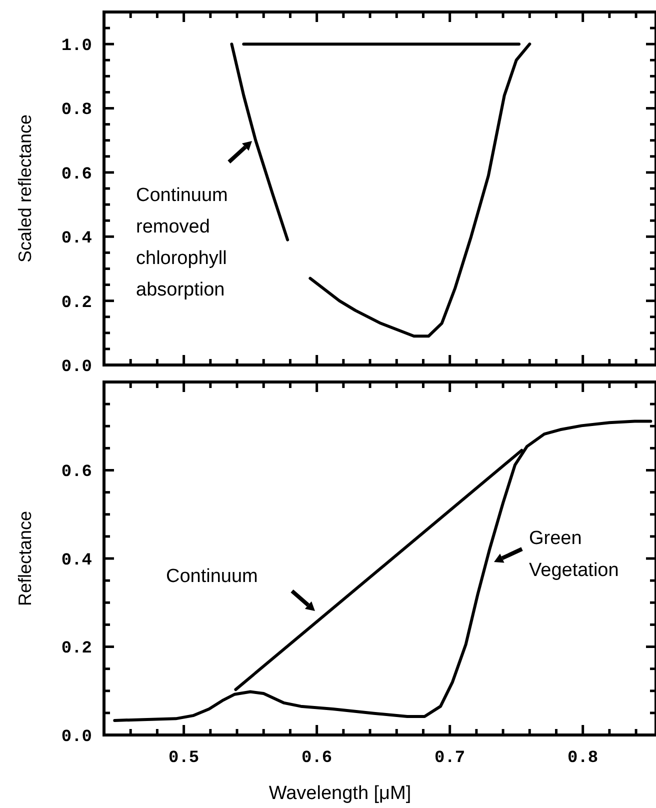 The width and height of the screenshot is (656, 808). Describe the element at coordinates (182, 242) in the screenshot. I see `annotation: Continuum removed chlorophyll absorption` at that location.